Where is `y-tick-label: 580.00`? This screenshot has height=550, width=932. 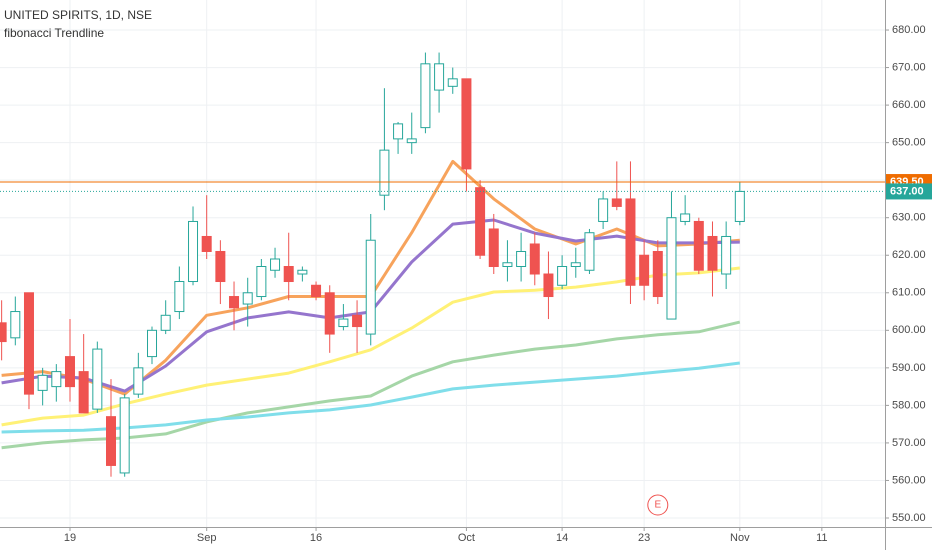 y-tick-label: 580.00 is located at coordinates (909, 405).